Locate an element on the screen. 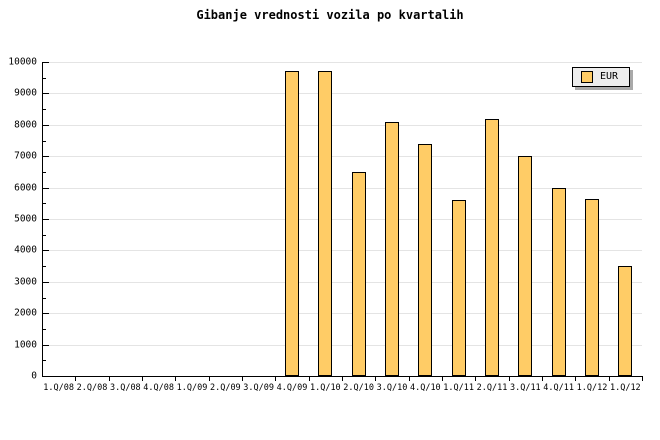 The image size is (660, 440). y-tick-label: 3000 is located at coordinates (25, 282).